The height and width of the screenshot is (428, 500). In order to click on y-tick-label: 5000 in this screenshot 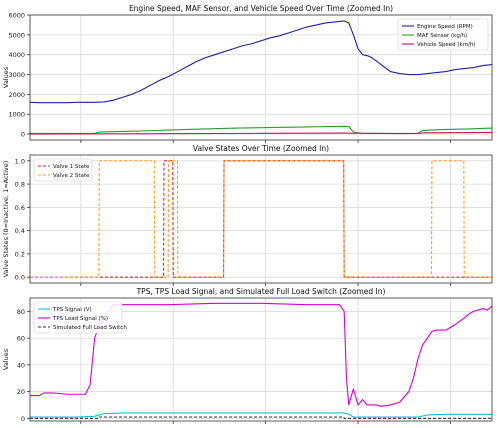, I will do `click(16, 35)`.